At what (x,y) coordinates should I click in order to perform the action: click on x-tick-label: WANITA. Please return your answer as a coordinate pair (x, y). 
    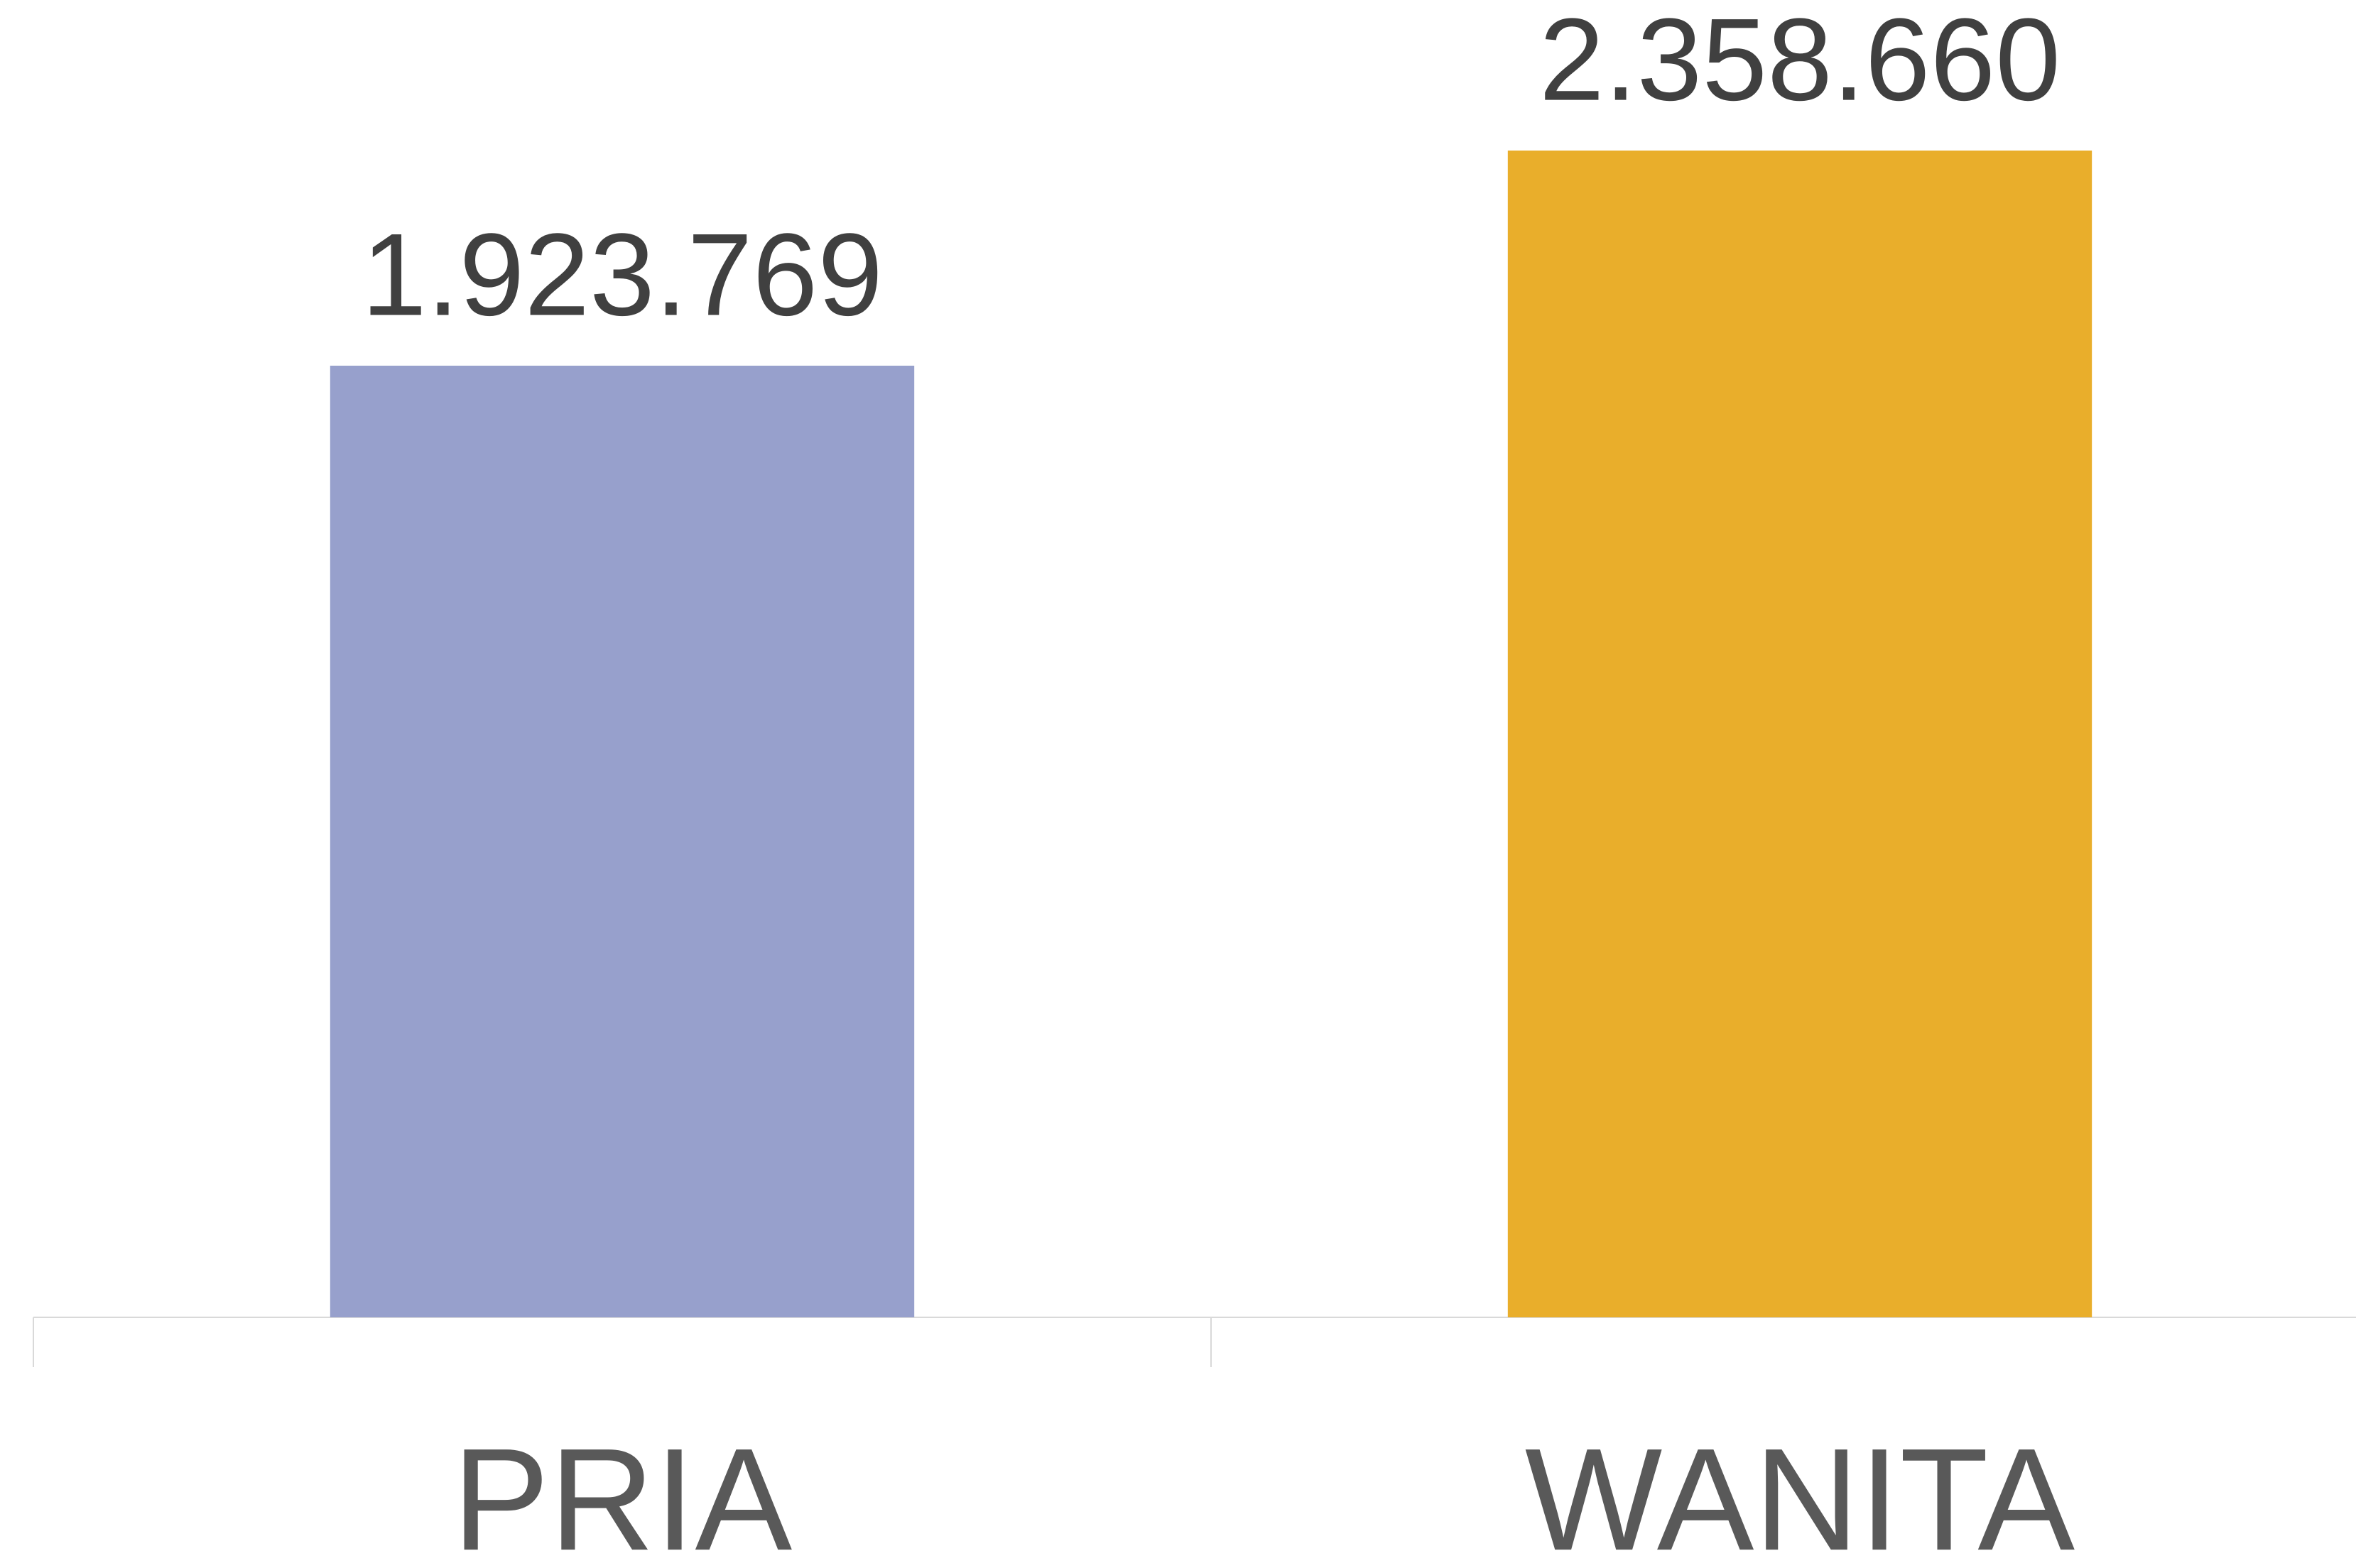
    Looking at the image, I should click on (1800, 1493).